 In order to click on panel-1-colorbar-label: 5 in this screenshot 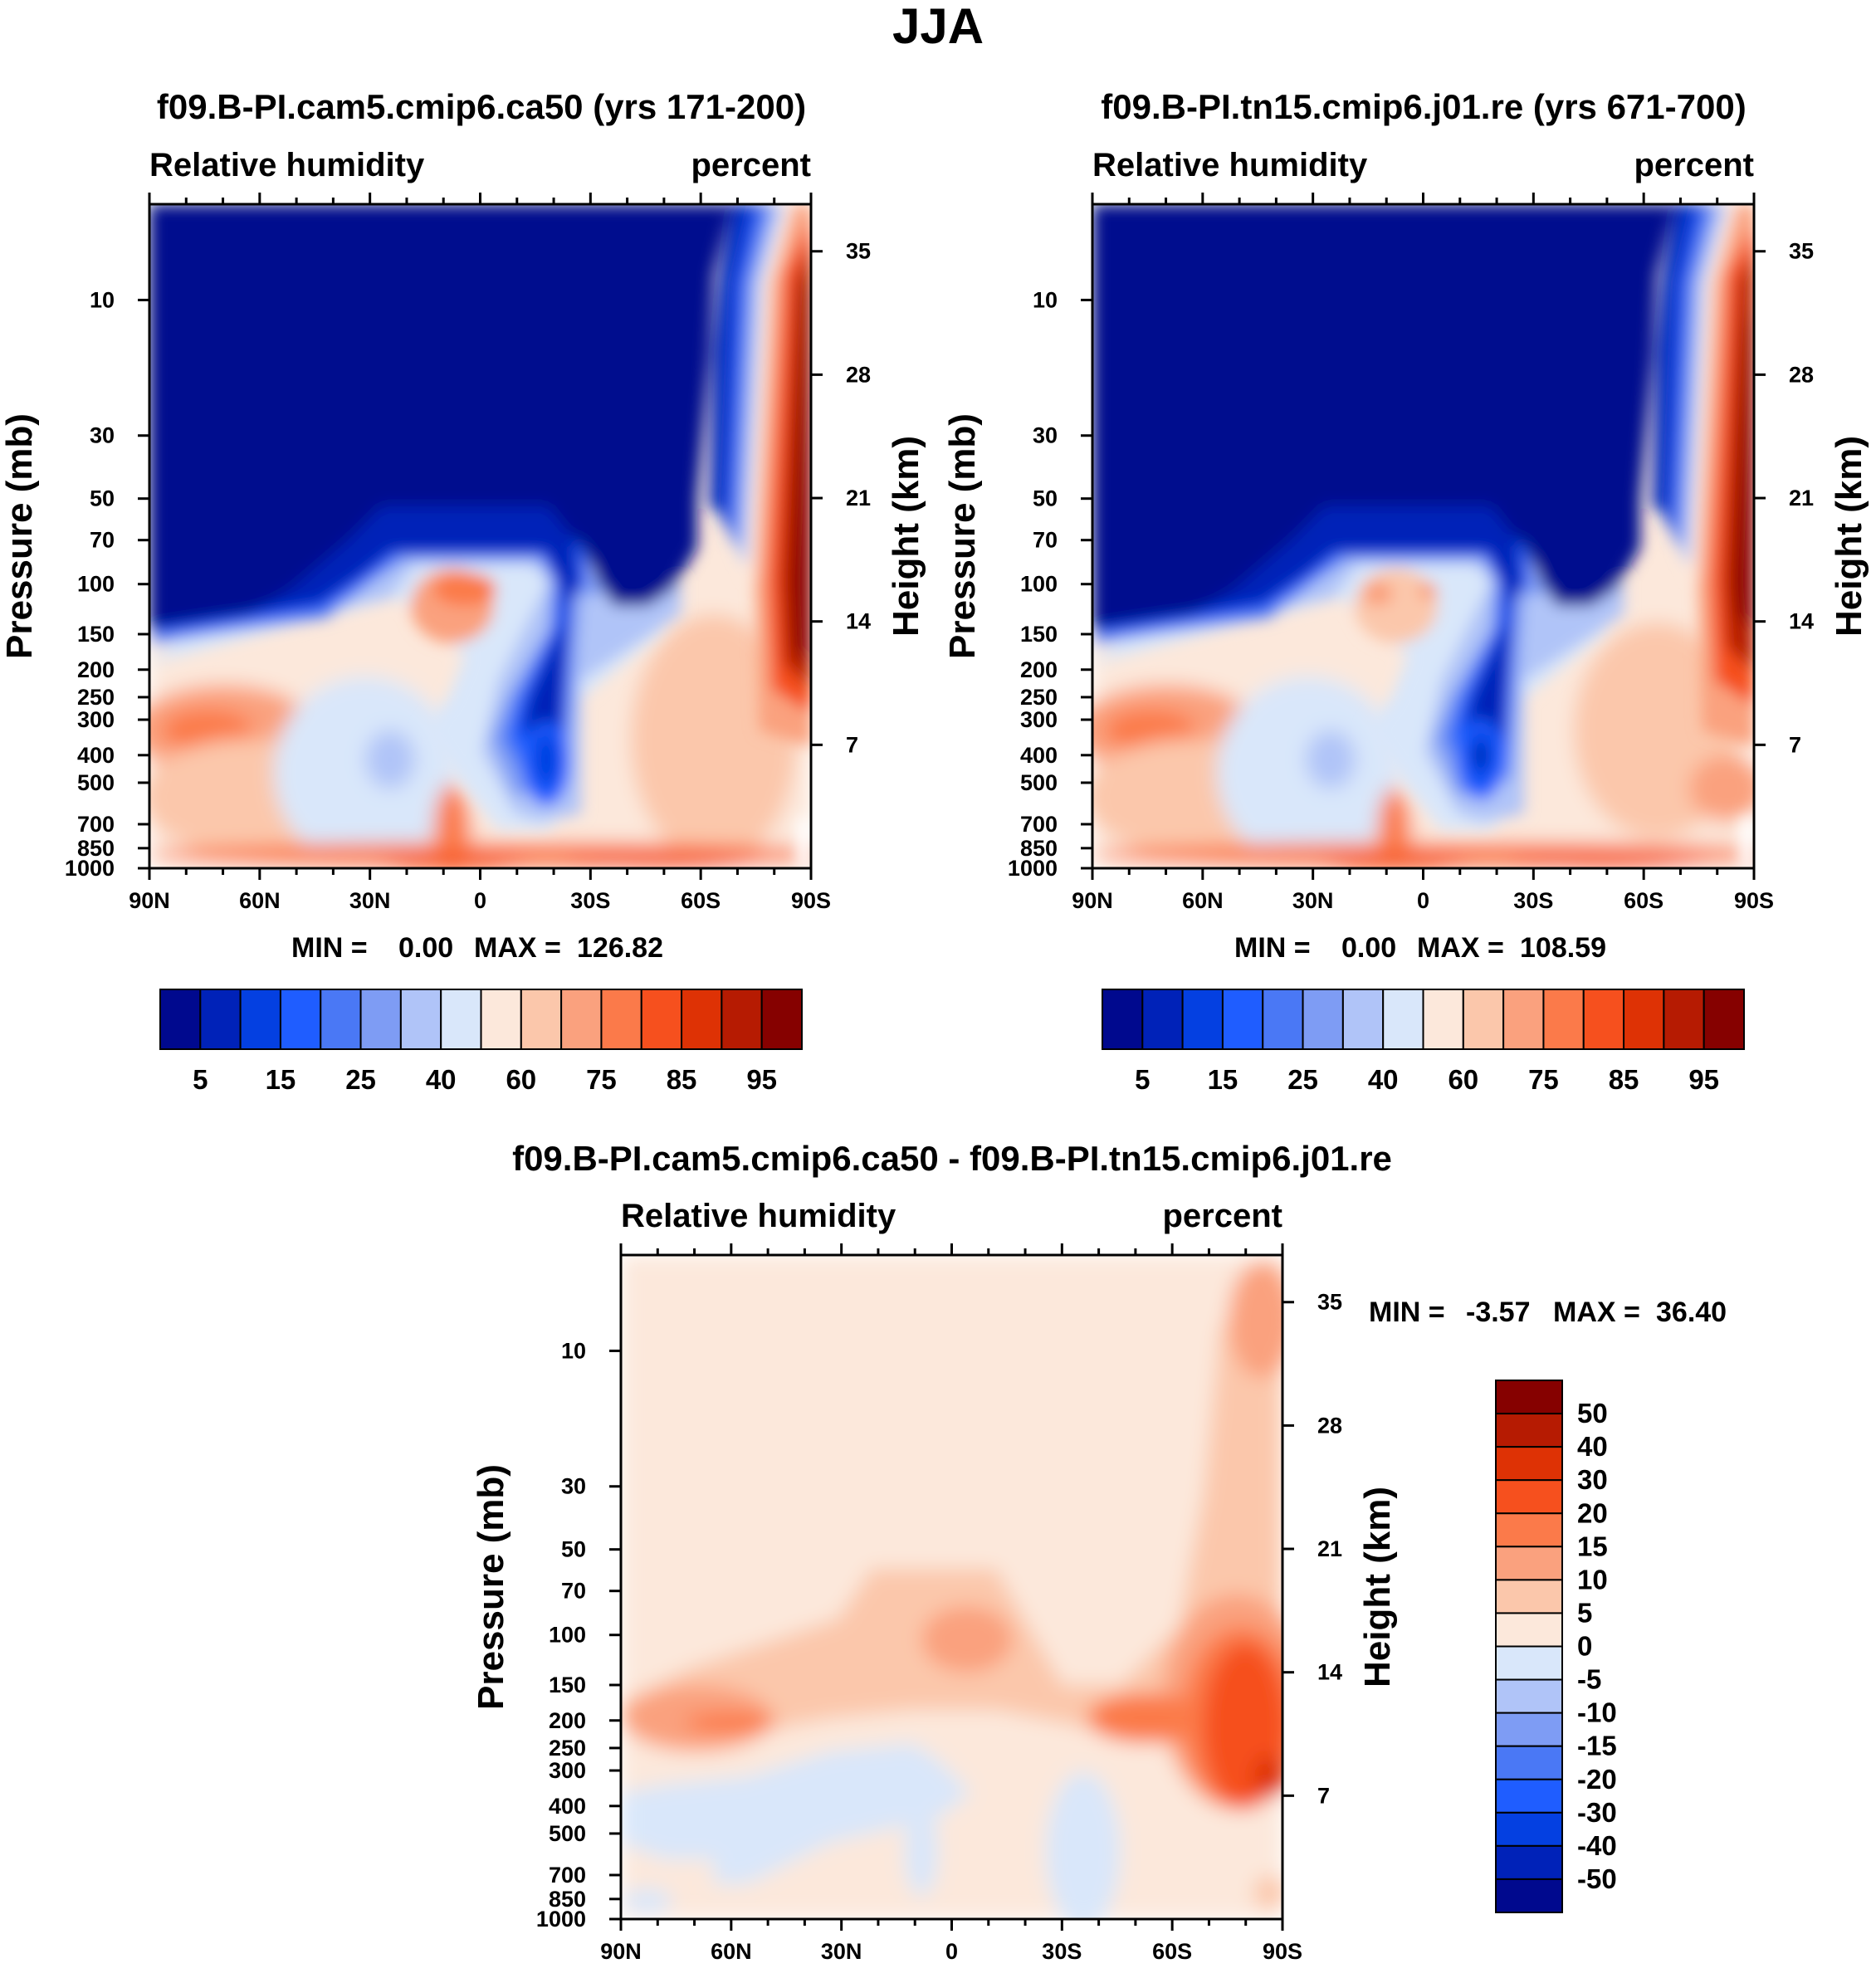, I will do `click(200, 1079)`.